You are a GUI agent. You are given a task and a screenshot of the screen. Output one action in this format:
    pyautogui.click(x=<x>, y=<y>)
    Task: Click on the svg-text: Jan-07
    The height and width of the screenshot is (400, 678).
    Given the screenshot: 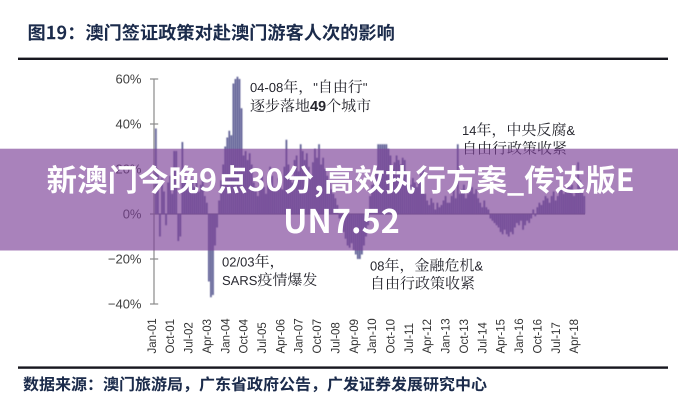 What is the action you would take?
    pyautogui.click(x=300, y=335)
    